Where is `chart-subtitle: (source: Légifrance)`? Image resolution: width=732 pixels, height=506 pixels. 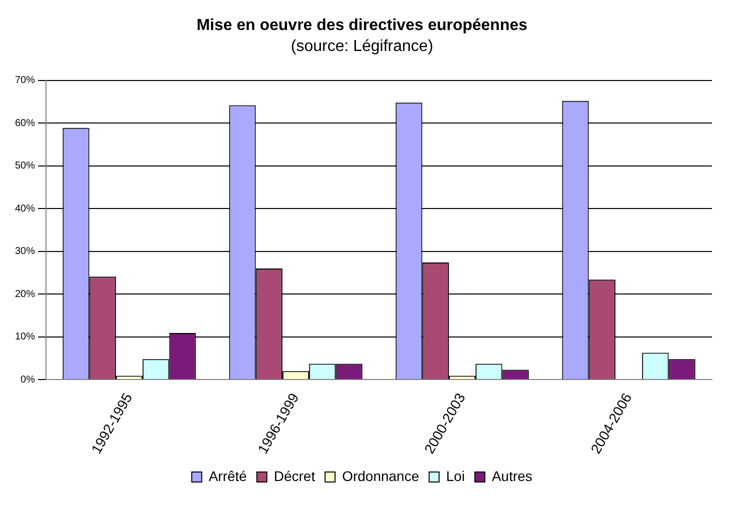
chart-subtitle: (source: Légifrance) is located at coordinates (362, 47).